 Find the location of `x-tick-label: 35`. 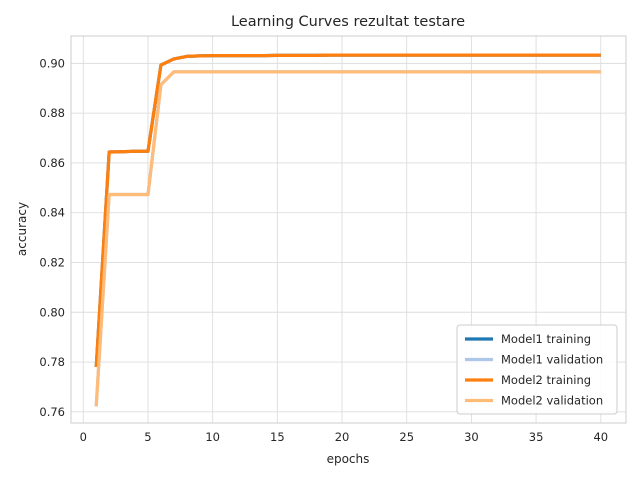

x-tick-label: 35 is located at coordinates (536, 437).